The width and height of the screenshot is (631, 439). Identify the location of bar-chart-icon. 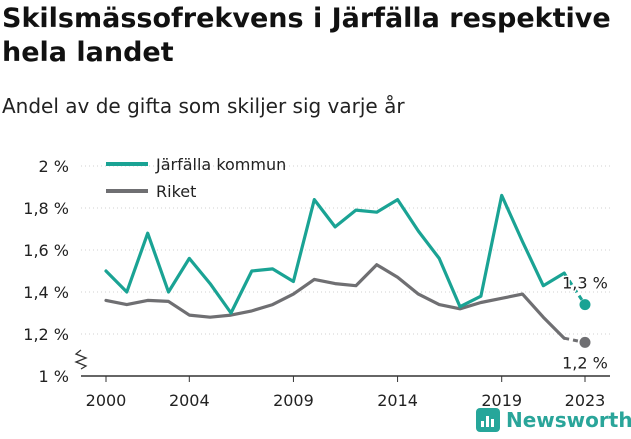
(488, 420).